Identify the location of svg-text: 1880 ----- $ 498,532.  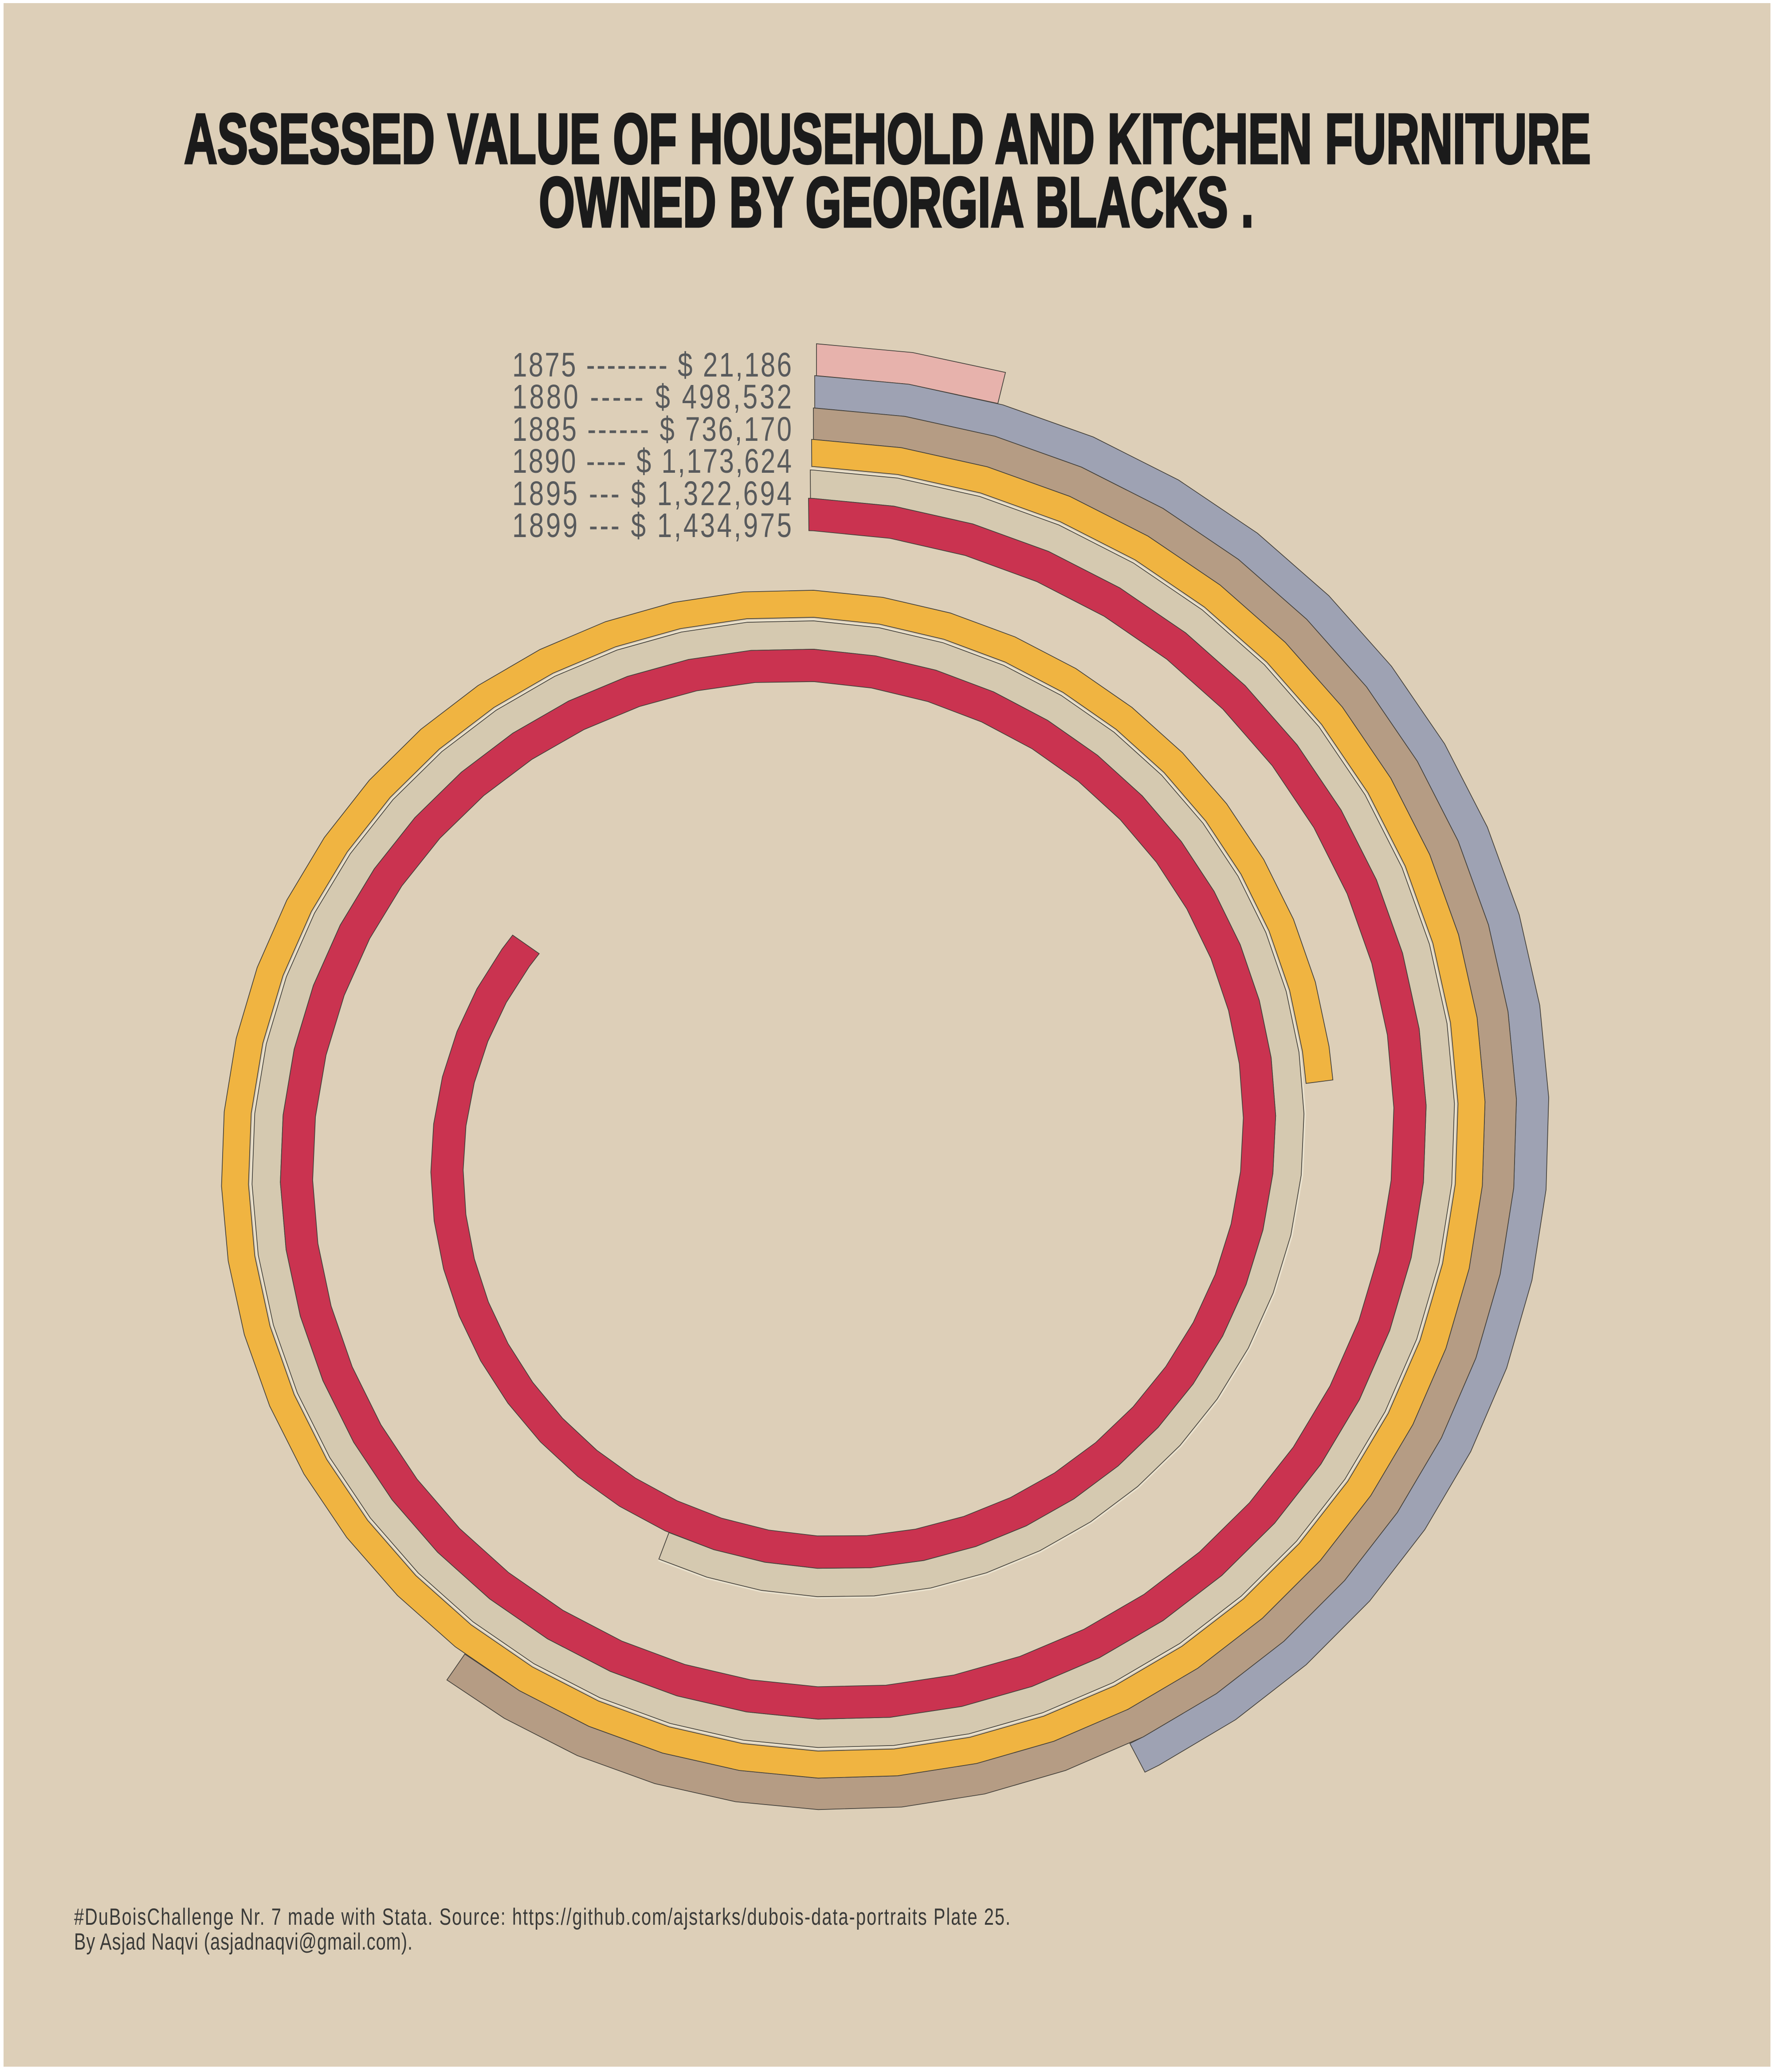
(652, 396).